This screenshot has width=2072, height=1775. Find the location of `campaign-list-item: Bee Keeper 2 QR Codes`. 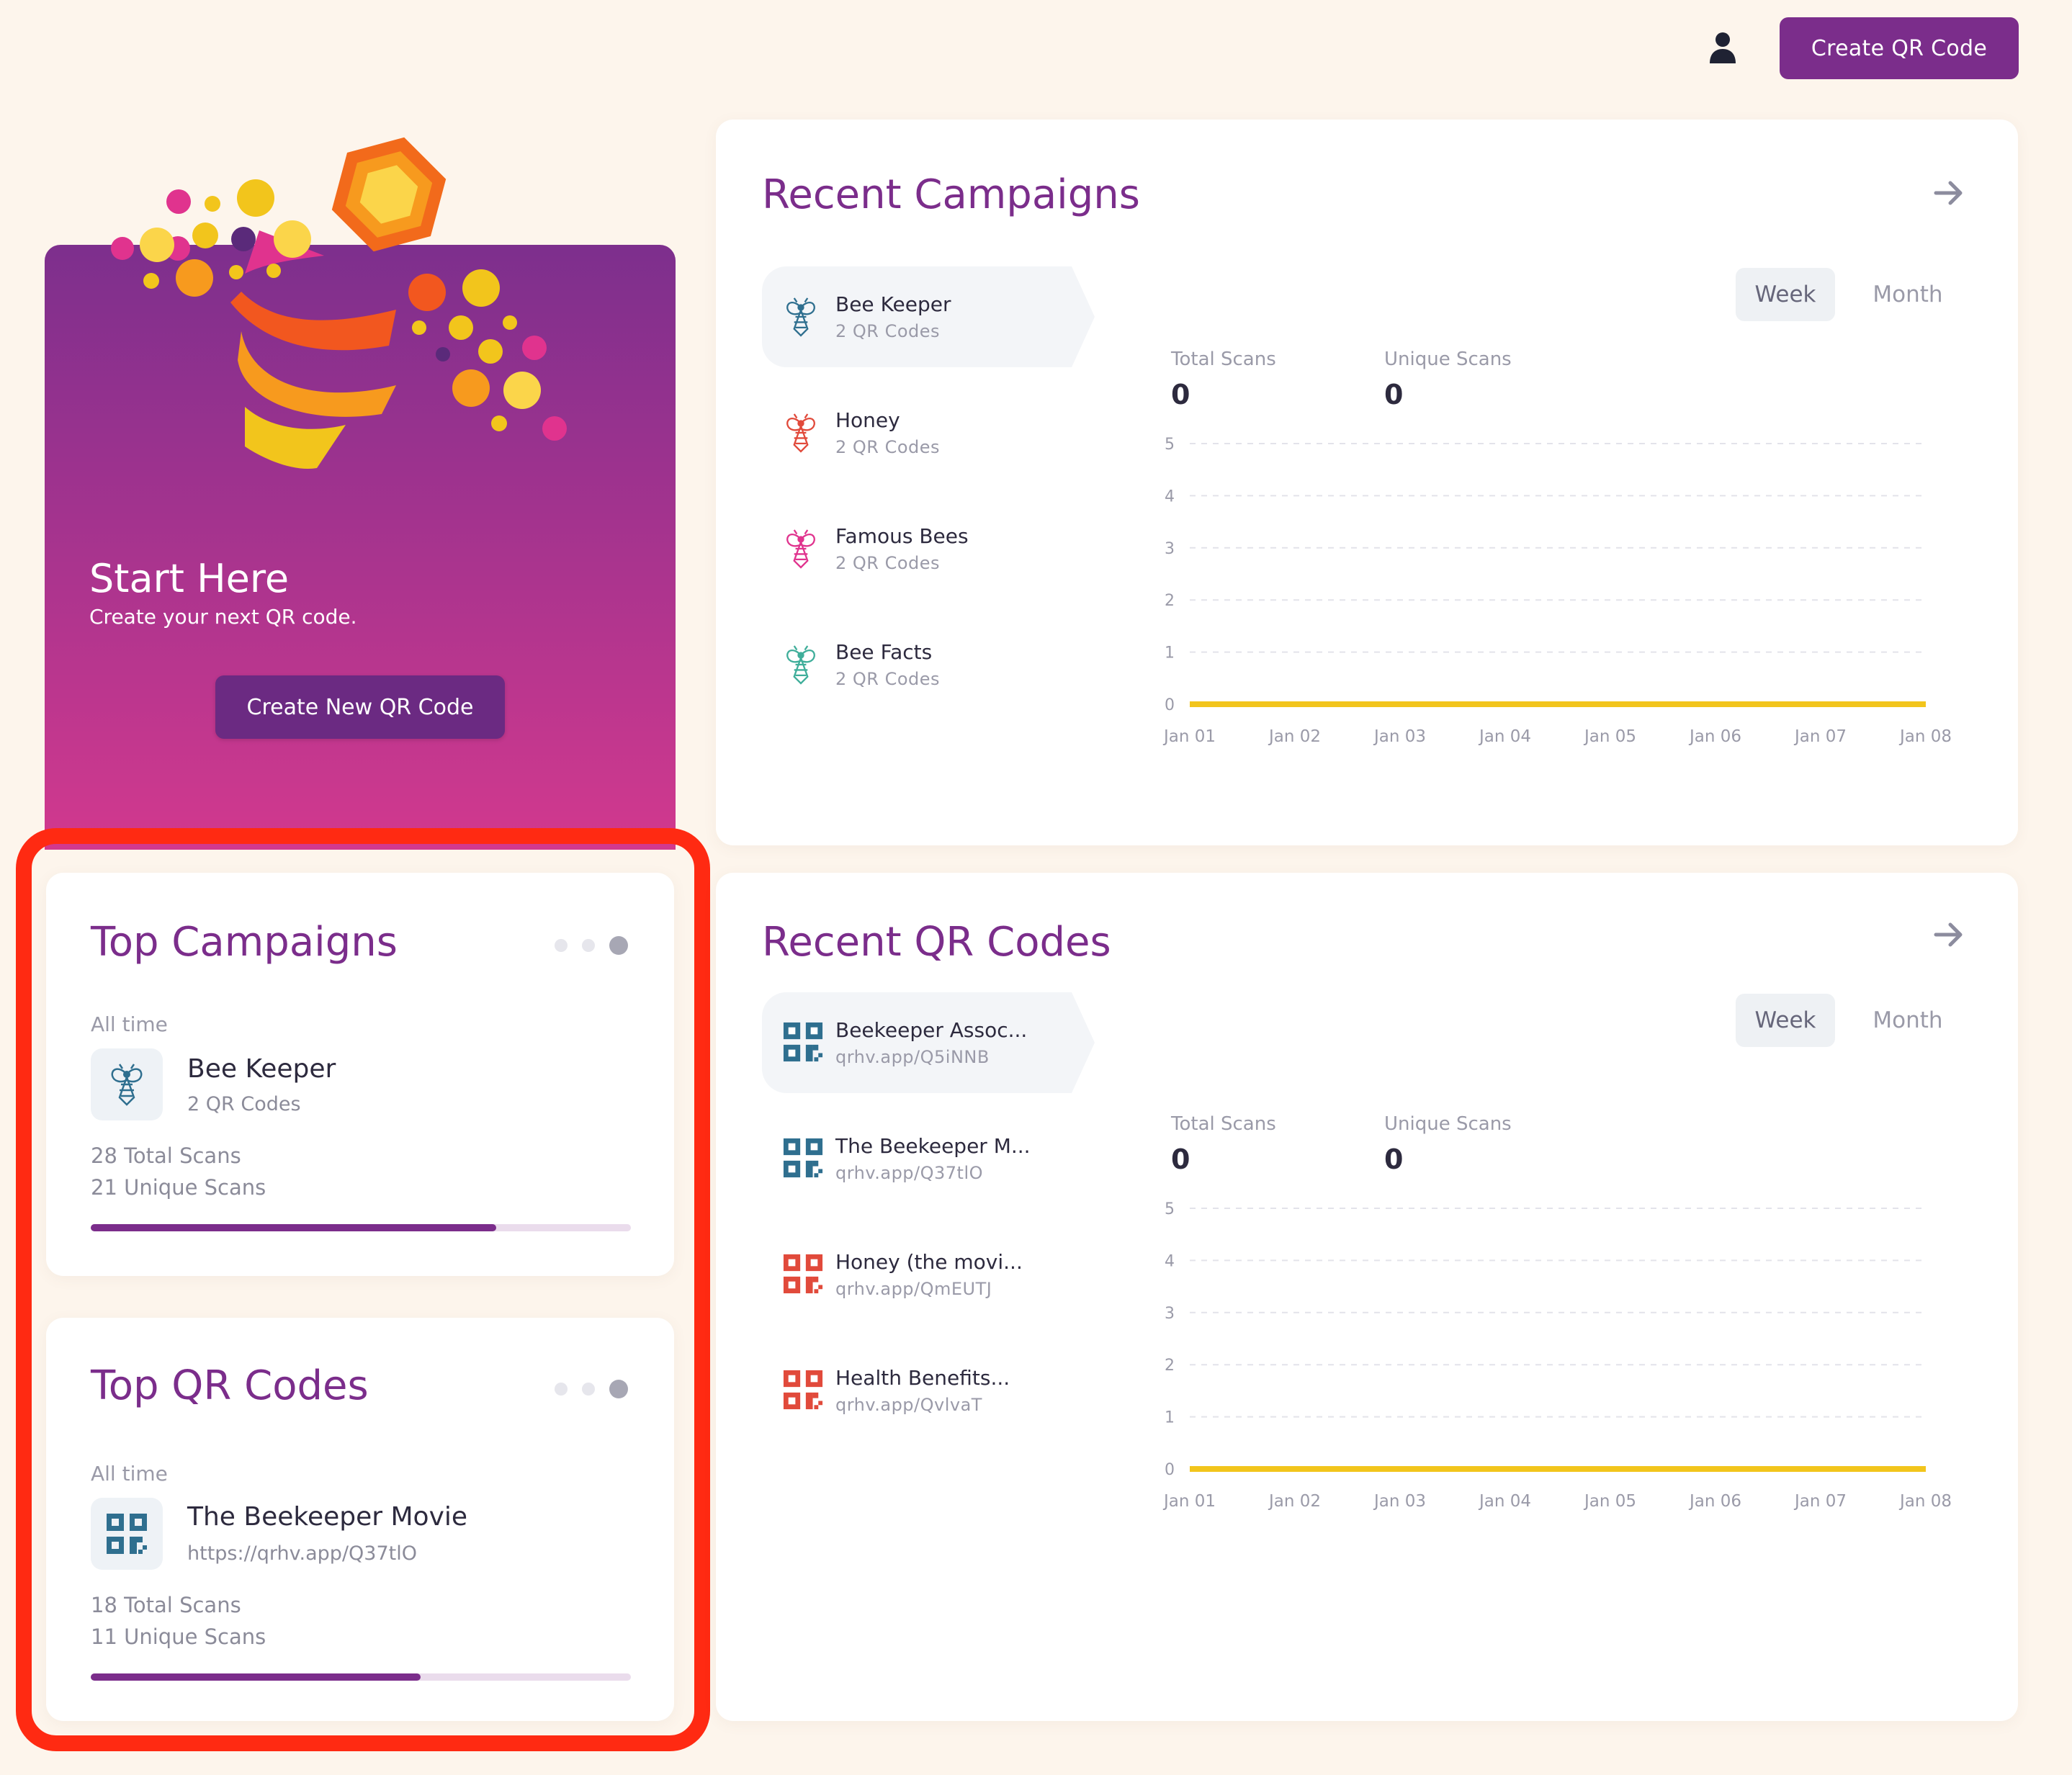

campaign-list-item: Bee Keeper 2 QR Codes is located at coordinates (928, 316).